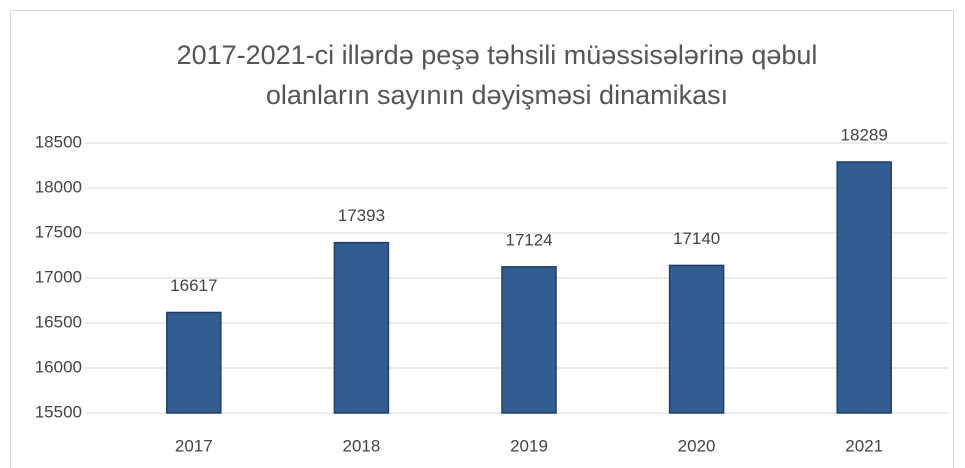  I want to click on x-tick-label: 2019, so click(529, 445).